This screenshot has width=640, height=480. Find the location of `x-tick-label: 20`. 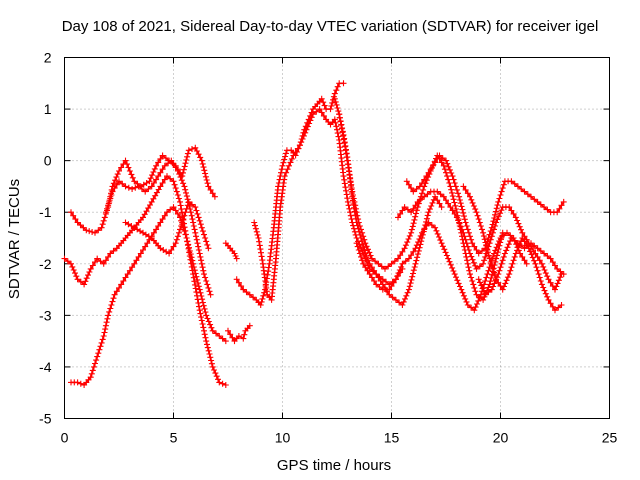

x-tick-label: 20 is located at coordinates (501, 438).